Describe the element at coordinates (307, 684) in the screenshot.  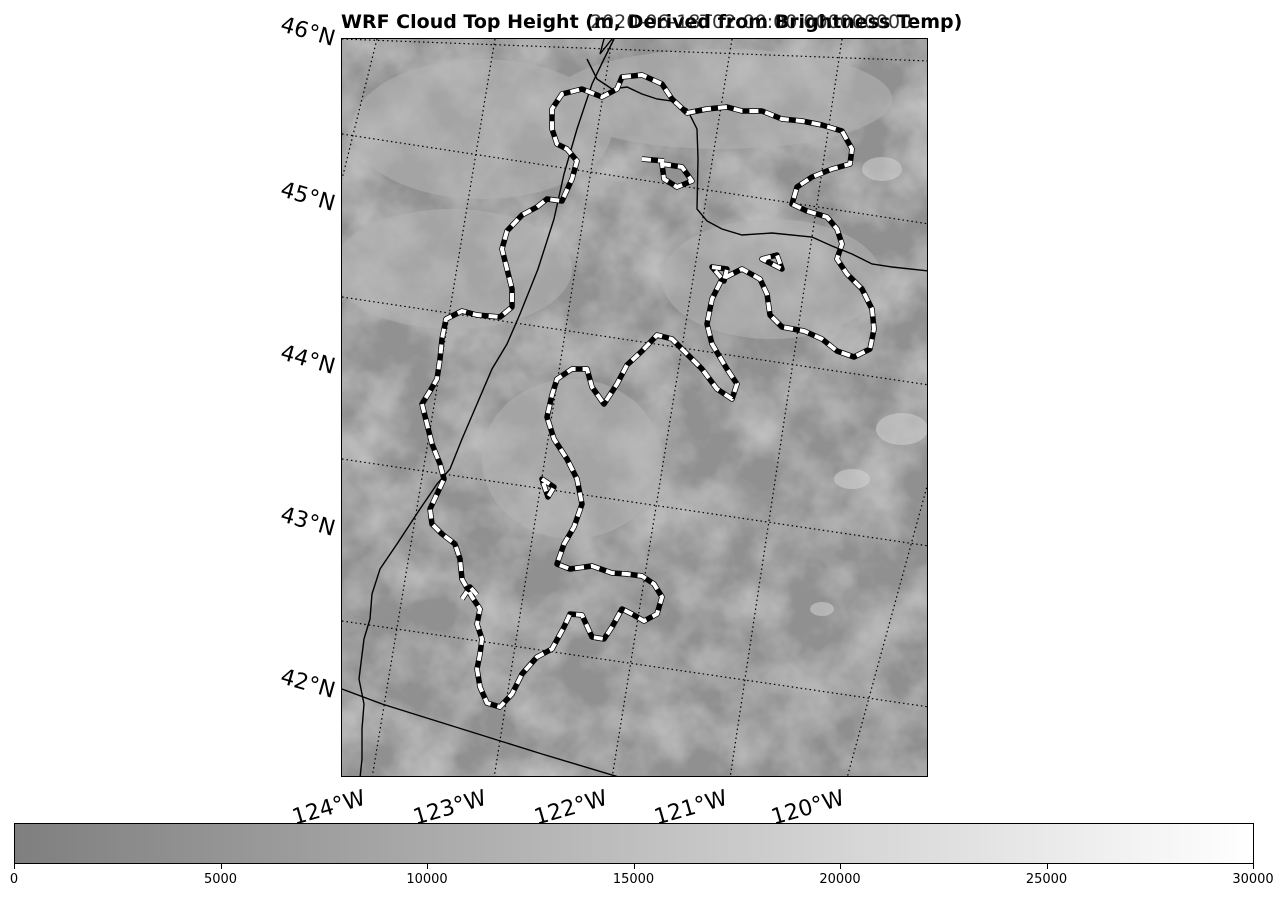
I see `lat-label-42: 42°N` at that location.